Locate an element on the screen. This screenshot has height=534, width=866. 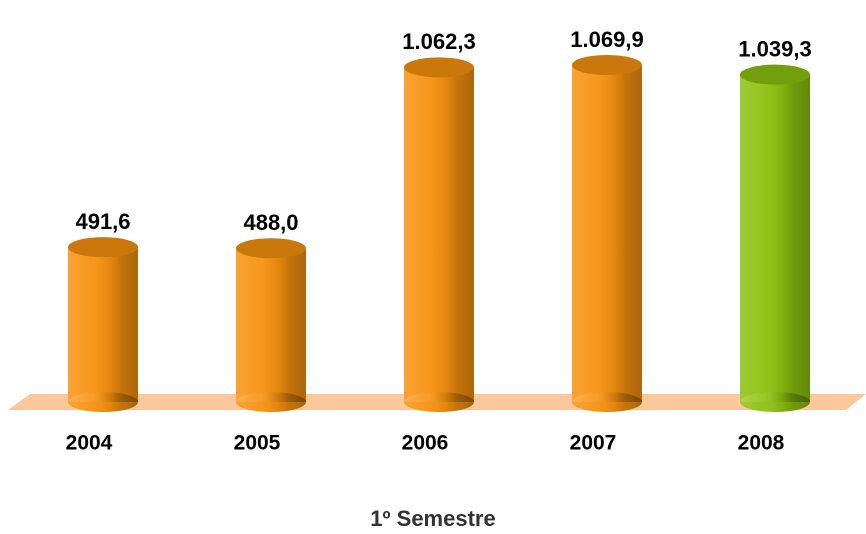
x-tick-label: 2007 is located at coordinates (593, 443).